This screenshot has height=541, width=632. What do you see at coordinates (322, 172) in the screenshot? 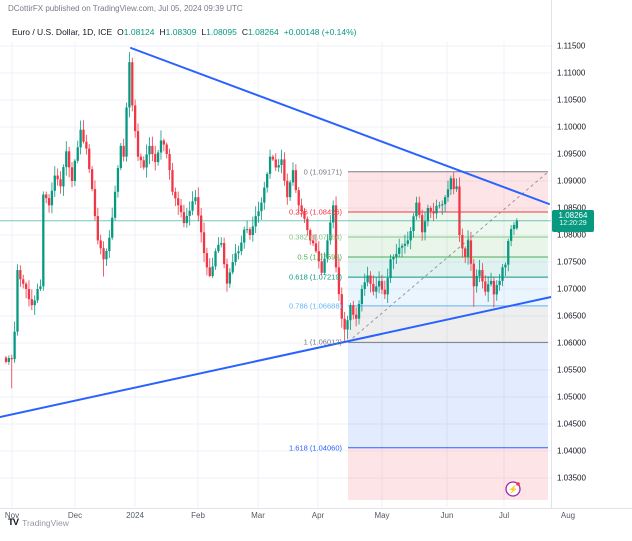
I see `fib-level-label: 0 (1.09171)` at bounding box center [322, 172].